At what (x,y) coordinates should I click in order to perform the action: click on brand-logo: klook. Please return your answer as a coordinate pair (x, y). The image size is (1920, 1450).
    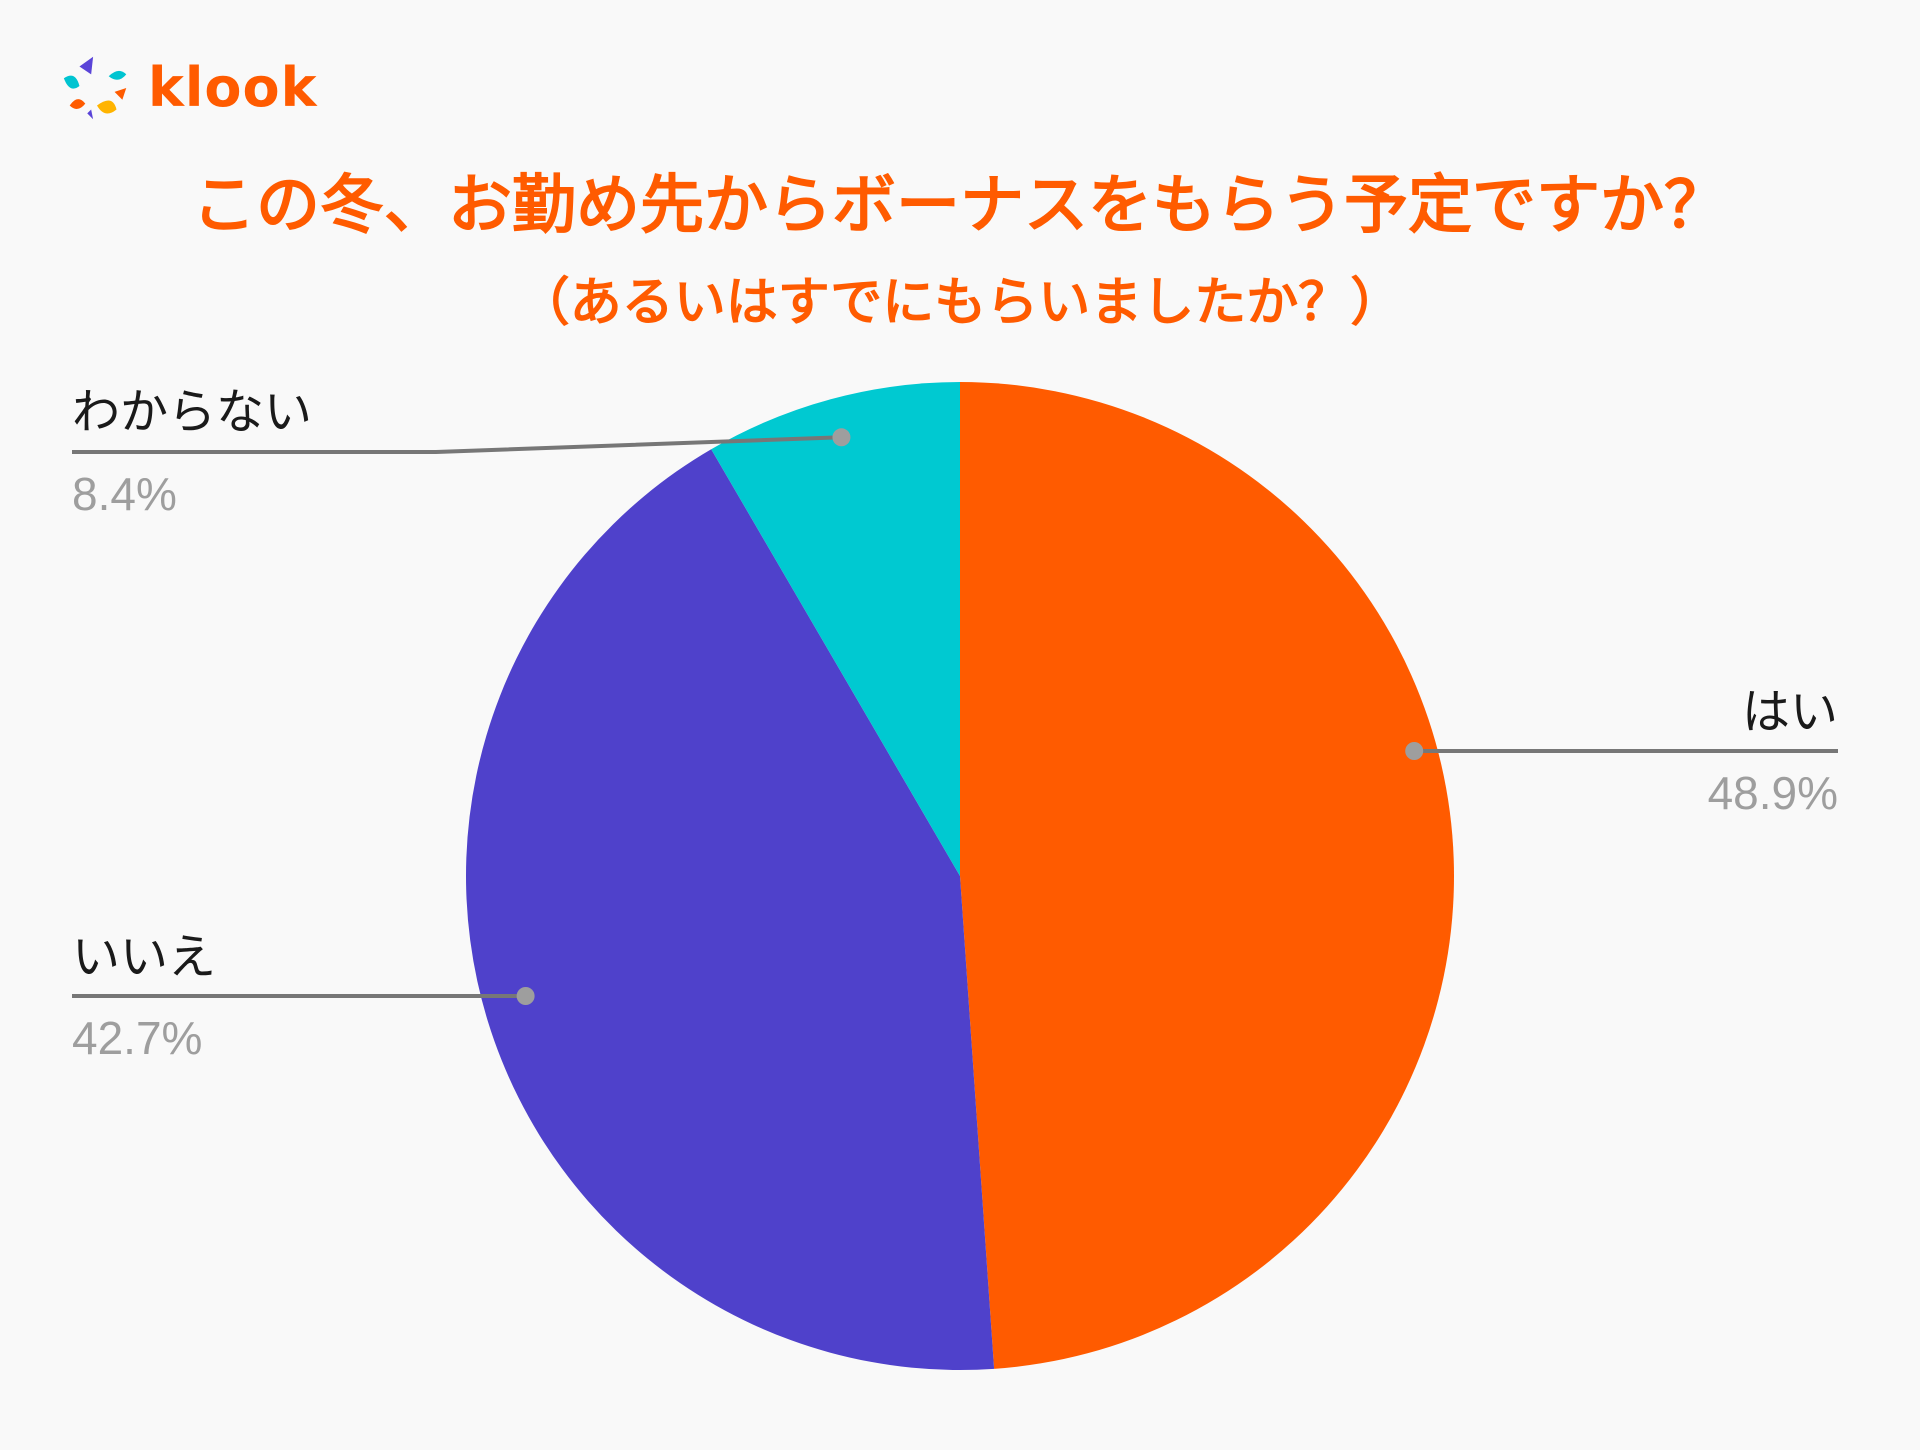
    Looking at the image, I should click on (188, 88).